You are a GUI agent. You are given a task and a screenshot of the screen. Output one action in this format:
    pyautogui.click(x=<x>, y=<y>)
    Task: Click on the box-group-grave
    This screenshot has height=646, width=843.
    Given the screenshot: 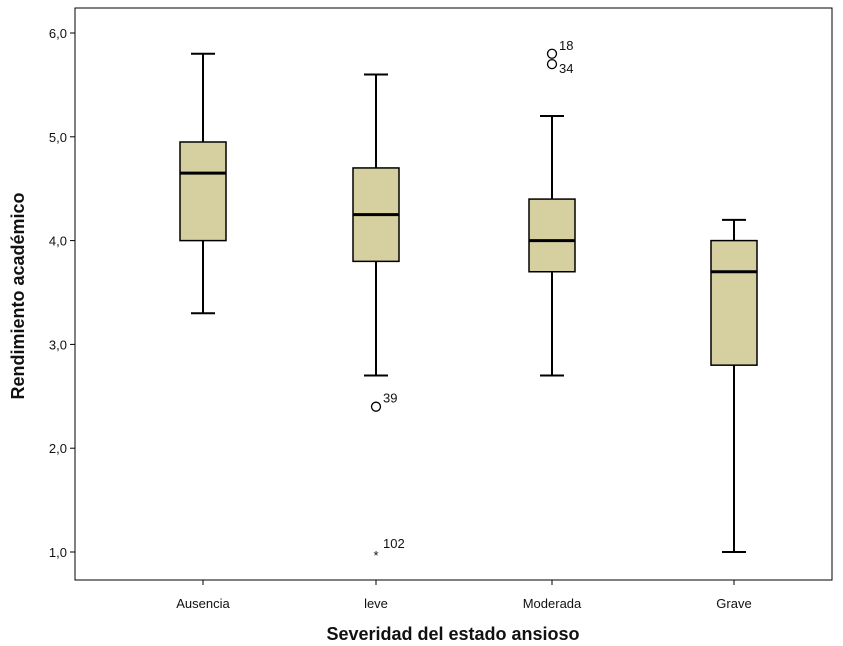 What is the action you would take?
    pyautogui.click(x=734, y=385)
    